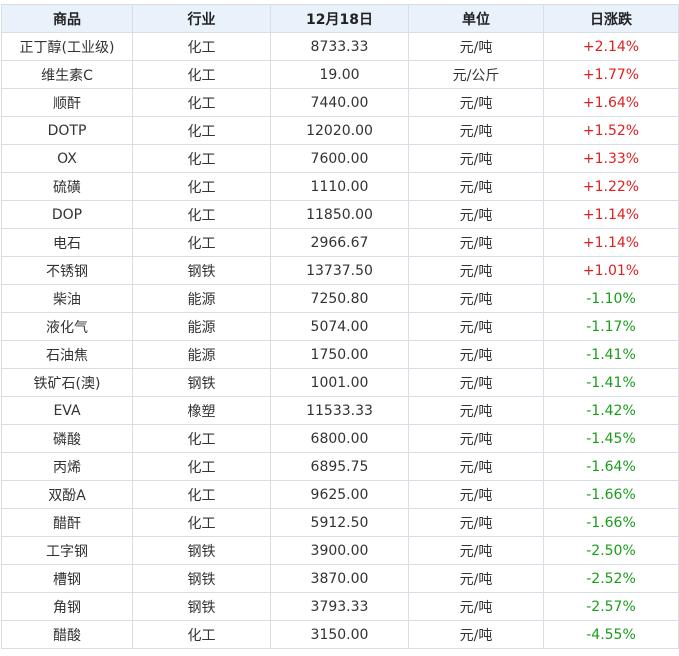 This screenshot has height=656, width=679. What do you see at coordinates (340, 186) in the screenshot?
I see `table-row: 硫磺 化工 1110.00 元/吨 +1.22%` at bounding box center [340, 186].